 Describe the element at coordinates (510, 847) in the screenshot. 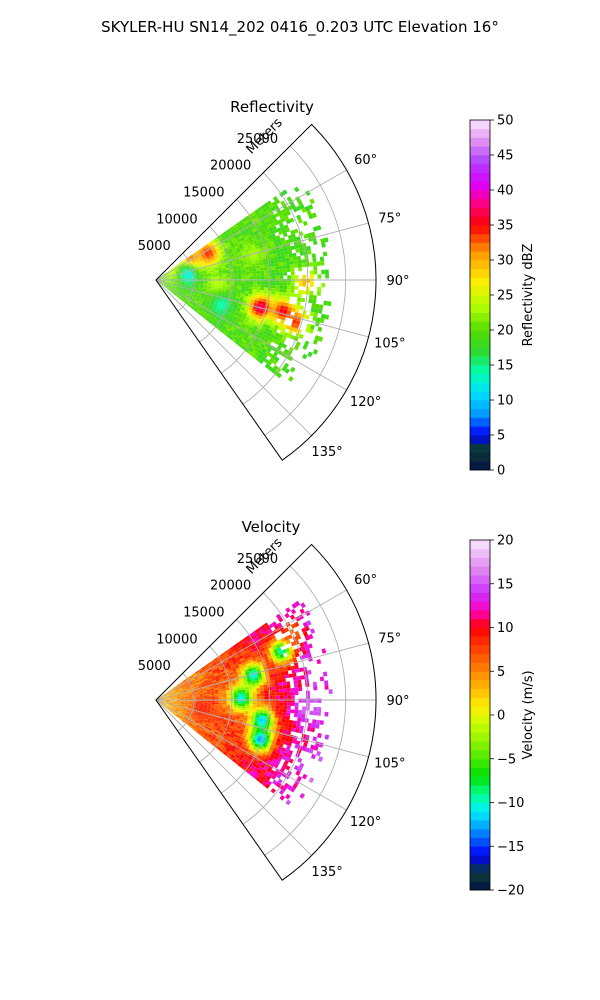

I see `colorbar-tick-label: −15` at that location.